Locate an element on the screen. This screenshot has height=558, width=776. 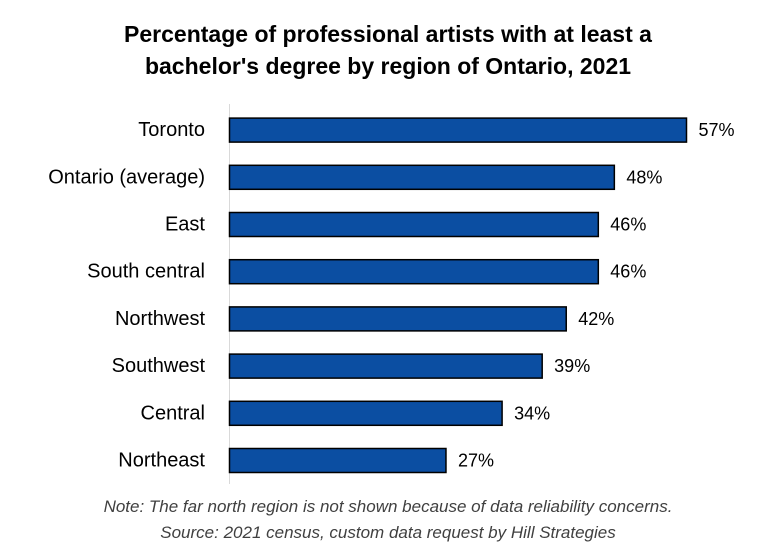
bar-northeast is located at coordinates (337, 460).